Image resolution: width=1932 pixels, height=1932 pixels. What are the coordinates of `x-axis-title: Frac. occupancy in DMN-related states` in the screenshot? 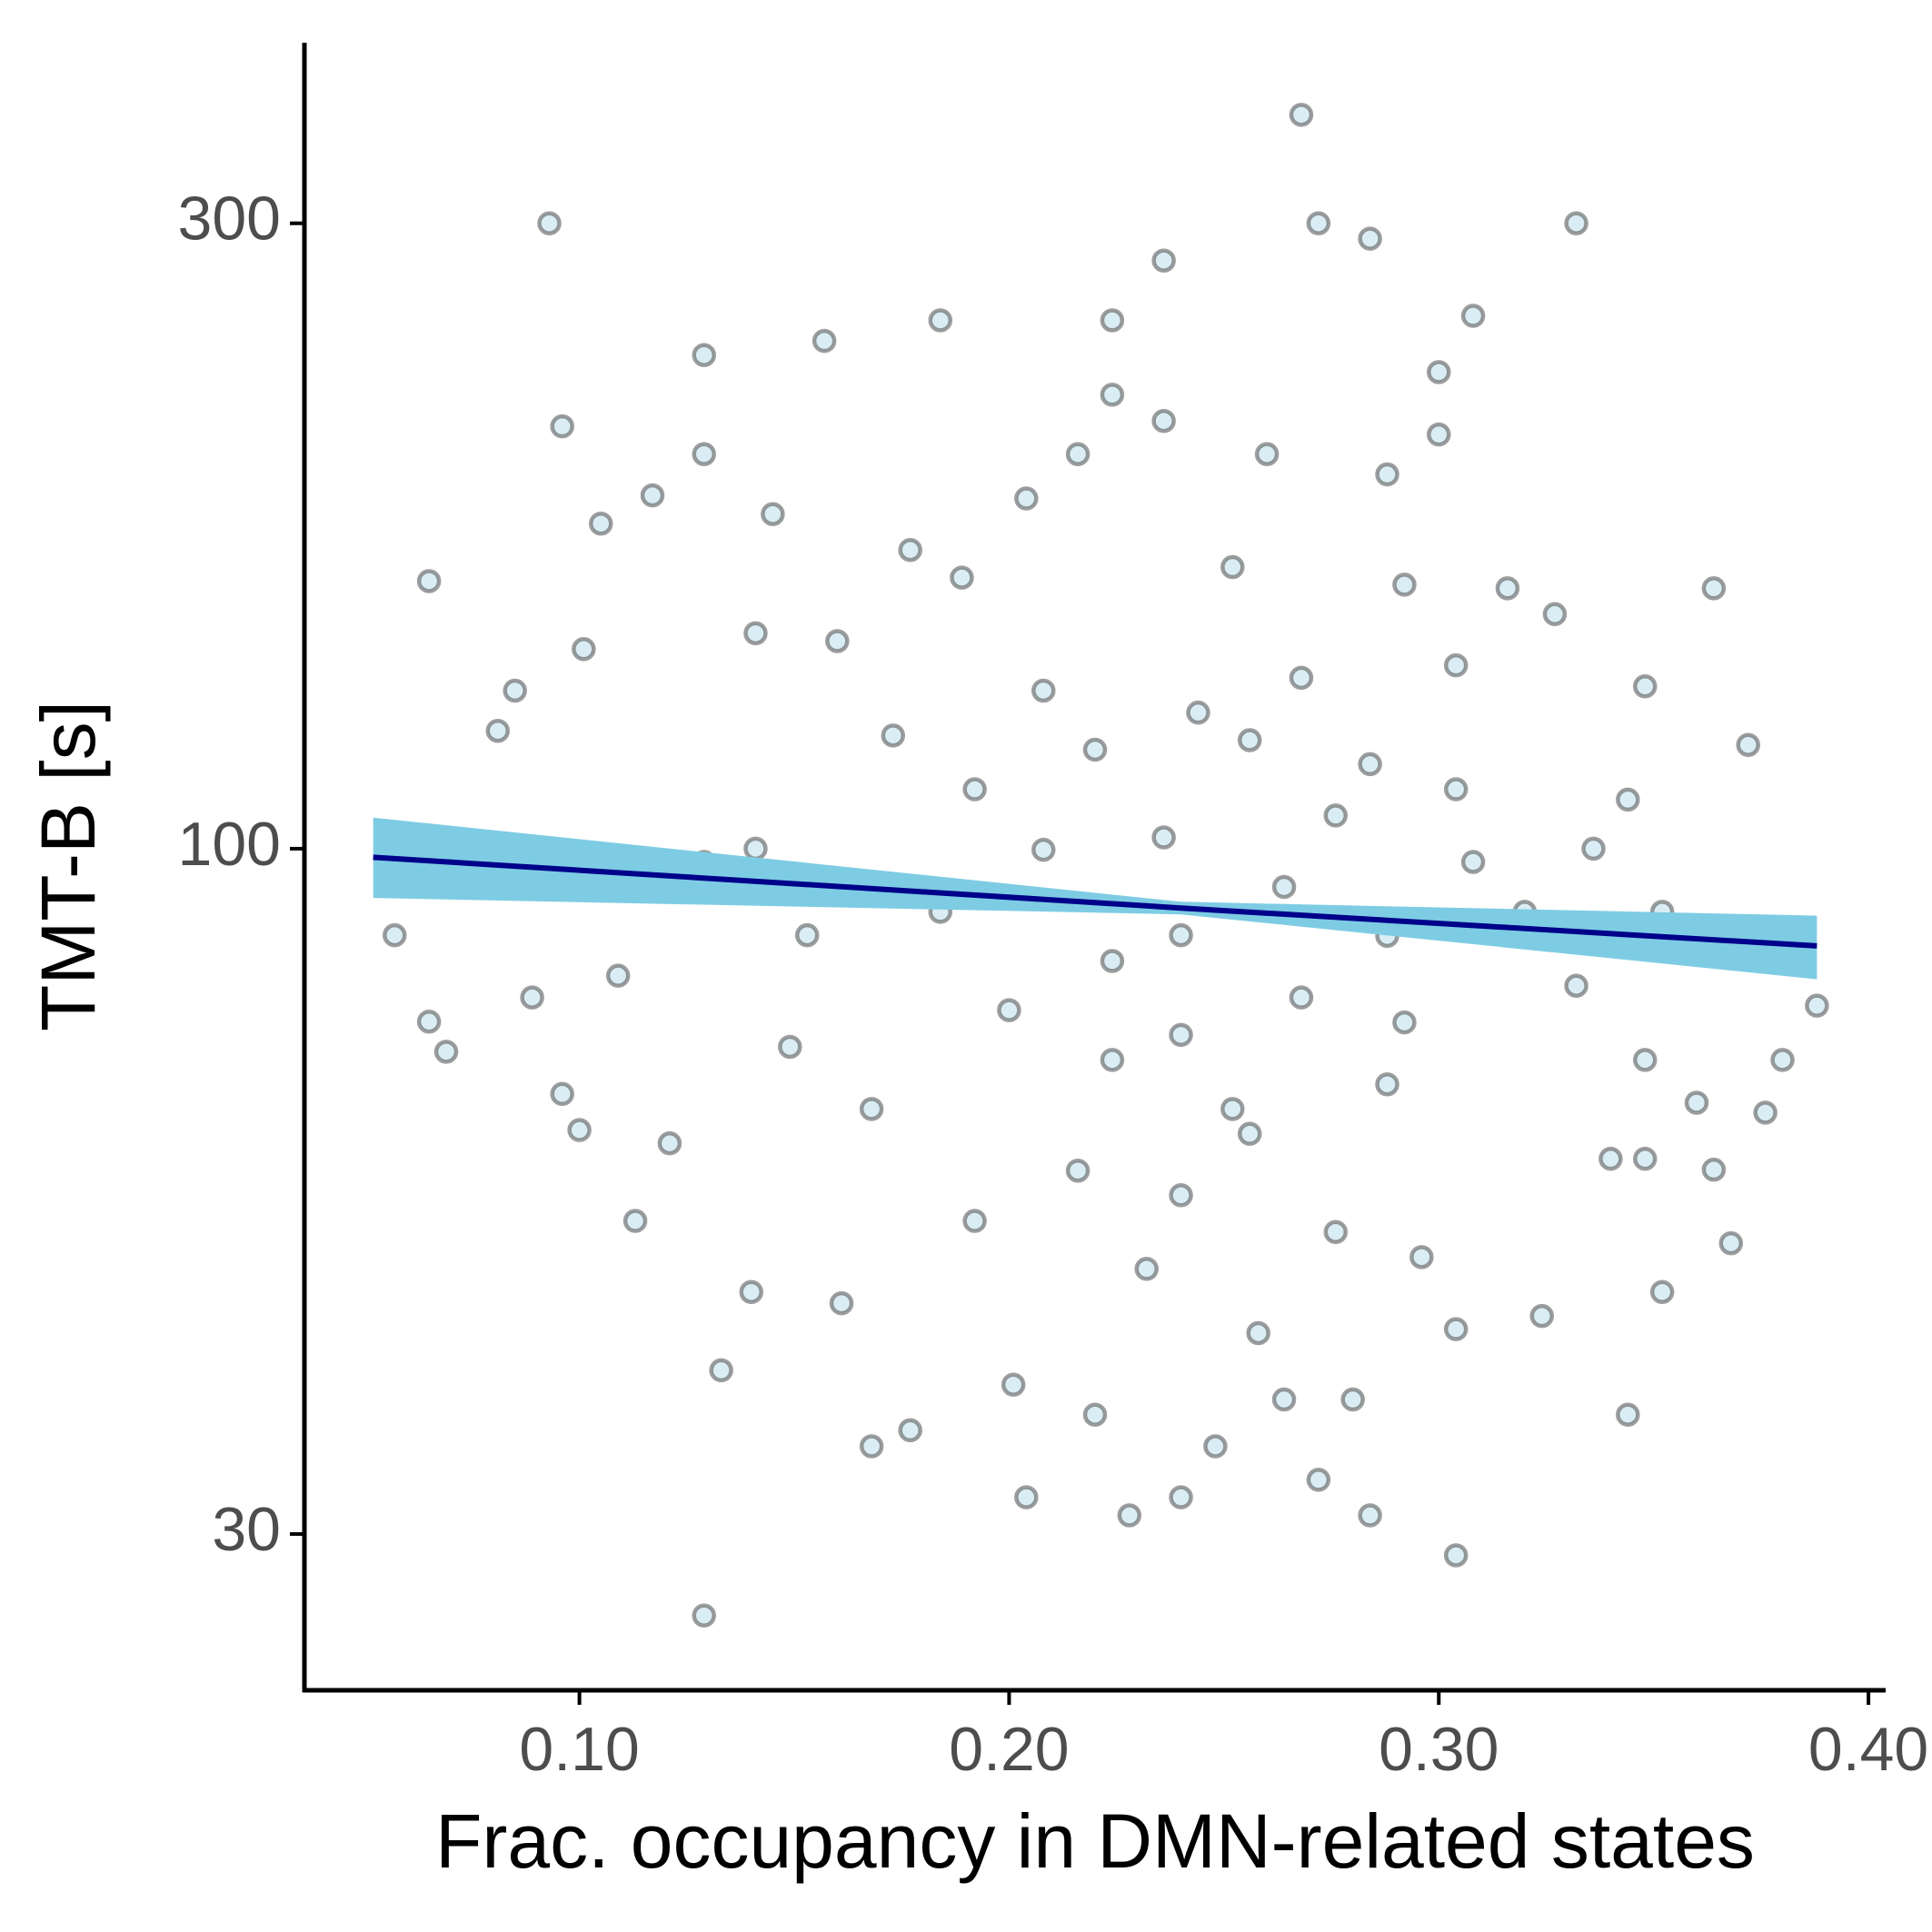 It's located at (1095, 1841).